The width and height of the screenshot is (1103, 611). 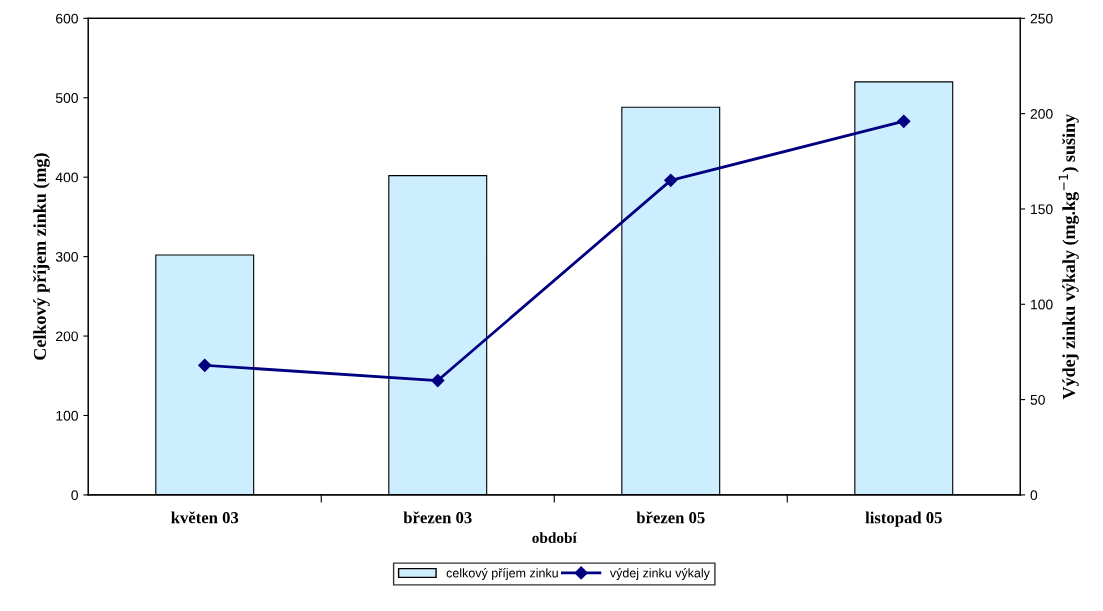 I want to click on y-tick-label: 500, so click(x=66, y=98).